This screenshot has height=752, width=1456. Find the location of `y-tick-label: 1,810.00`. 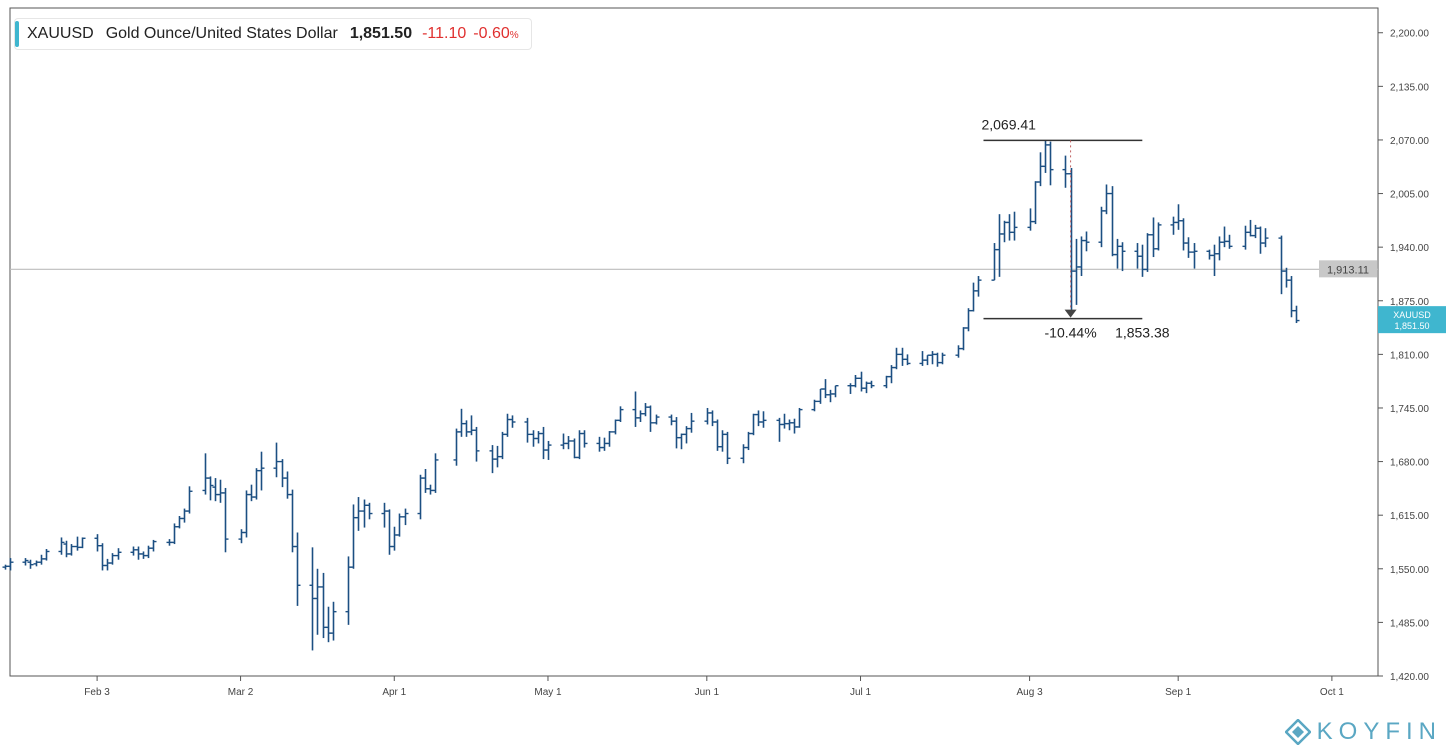

y-tick-label: 1,810.00 is located at coordinates (1409, 355).